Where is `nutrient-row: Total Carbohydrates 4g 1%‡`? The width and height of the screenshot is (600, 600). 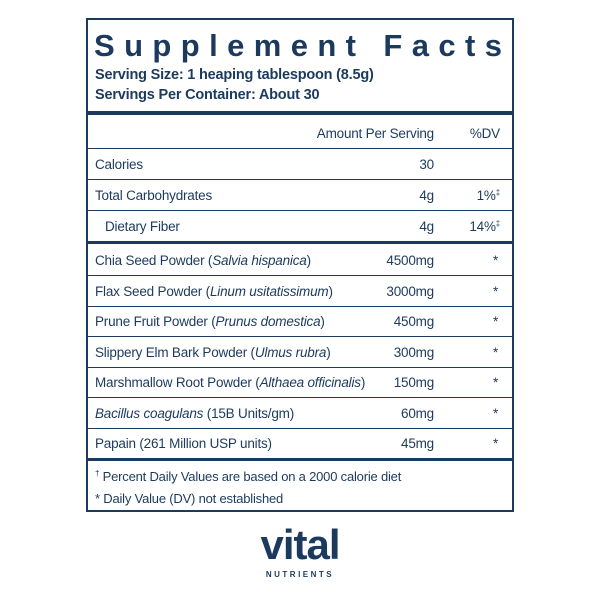 nutrient-row: Total Carbohydrates 4g 1%‡ is located at coordinates (300, 195).